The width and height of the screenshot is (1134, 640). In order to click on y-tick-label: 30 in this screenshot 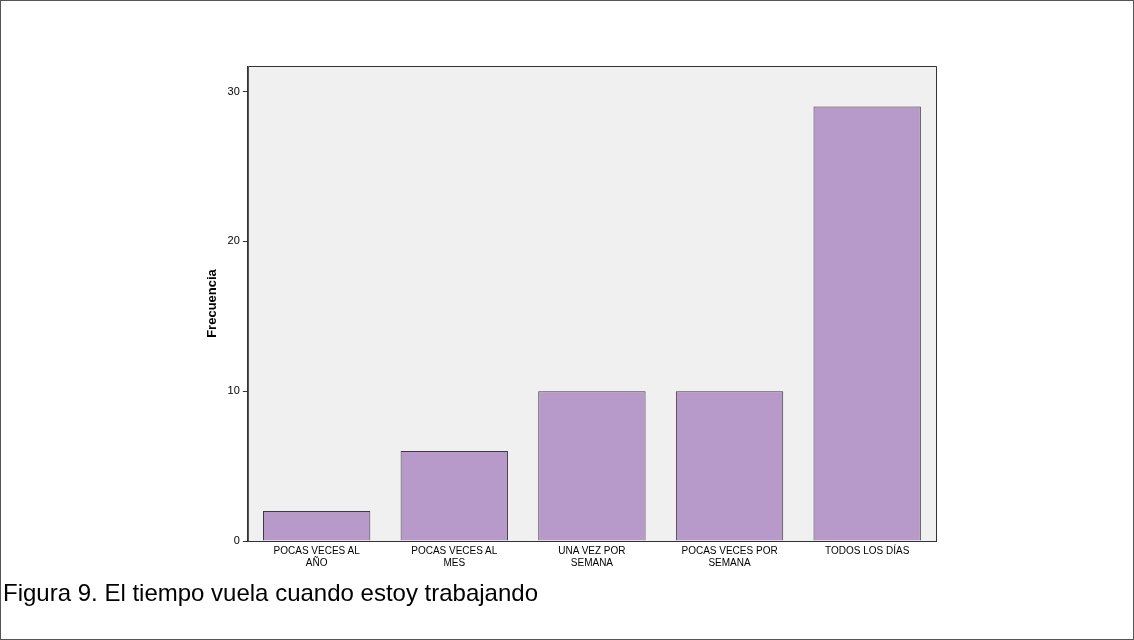, I will do `click(233, 90)`.